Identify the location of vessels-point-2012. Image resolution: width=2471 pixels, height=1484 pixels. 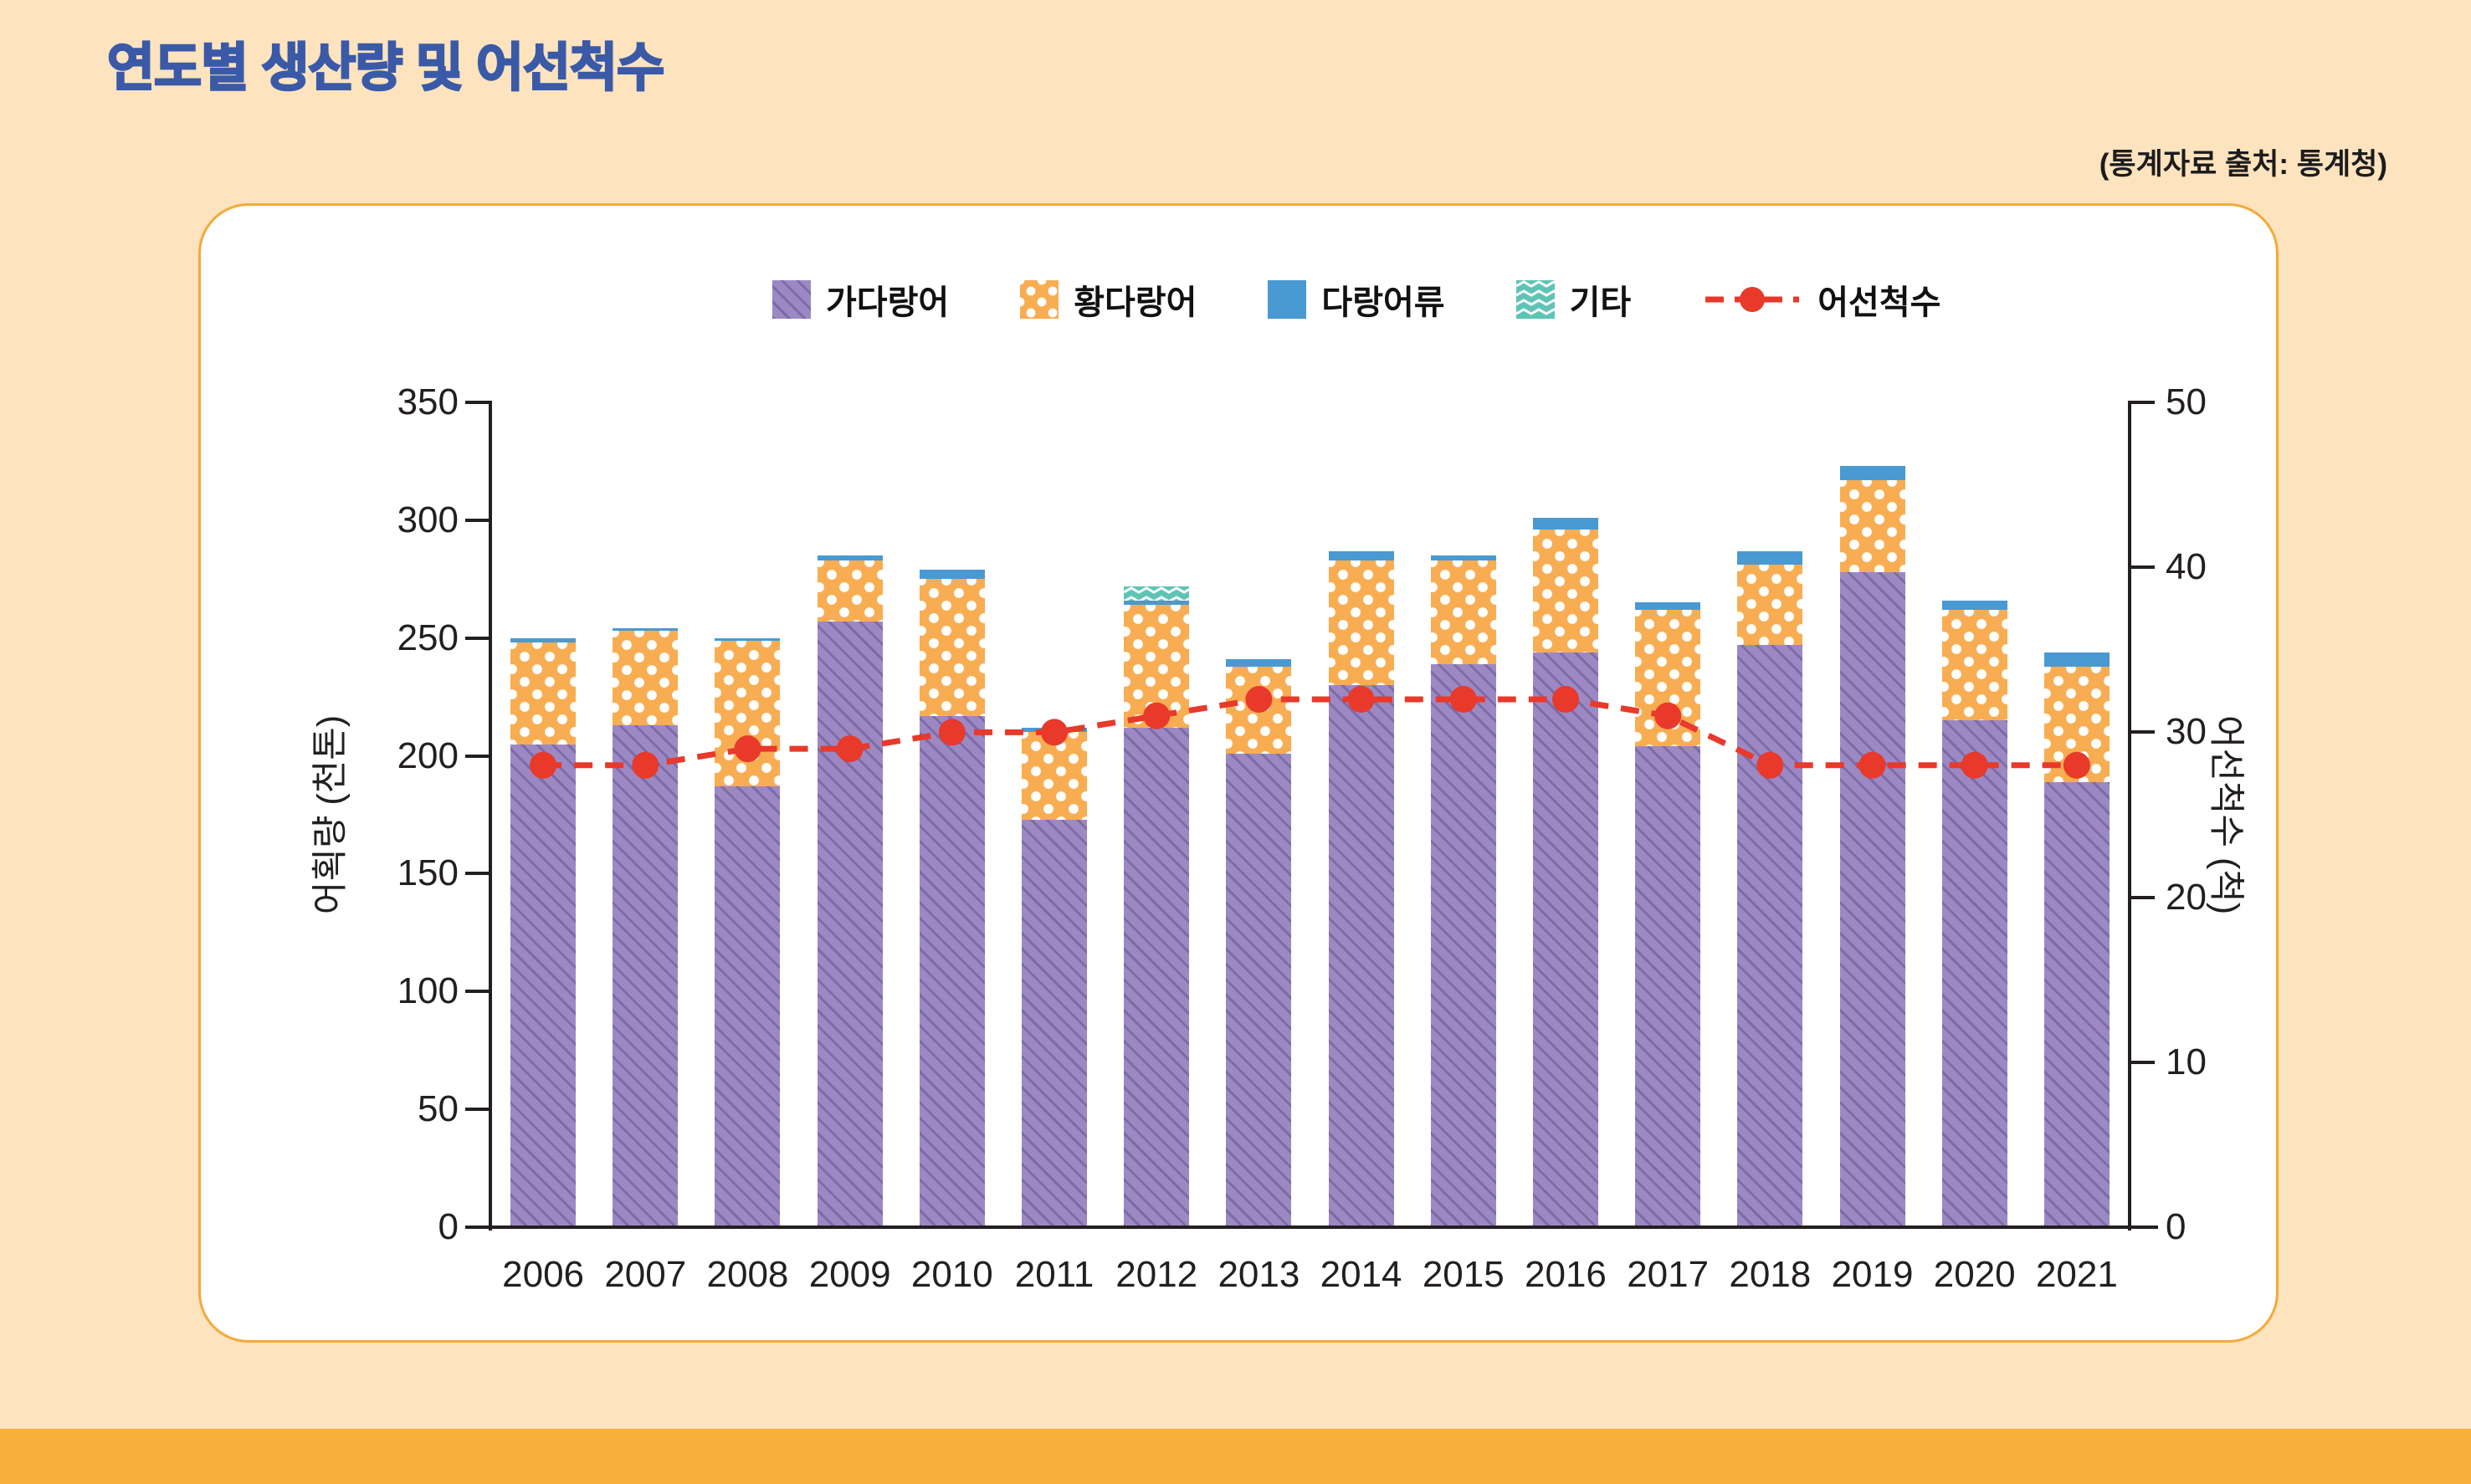
(1157, 715).